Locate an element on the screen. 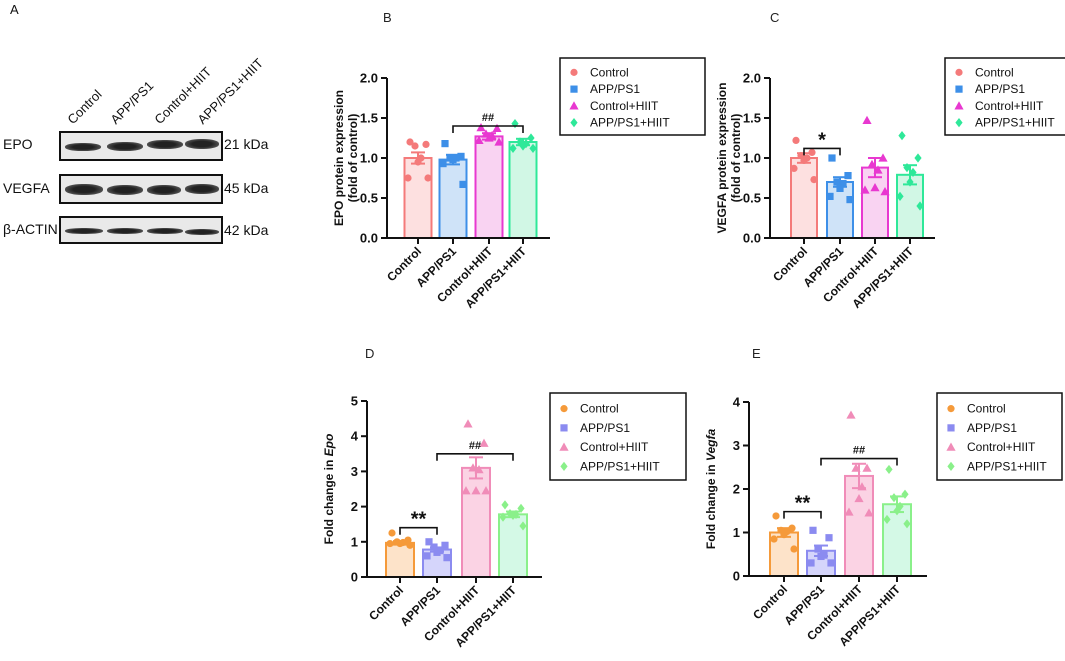 The width and height of the screenshot is (1065, 661). blot-vegfa is located at coordinates (141, 189).